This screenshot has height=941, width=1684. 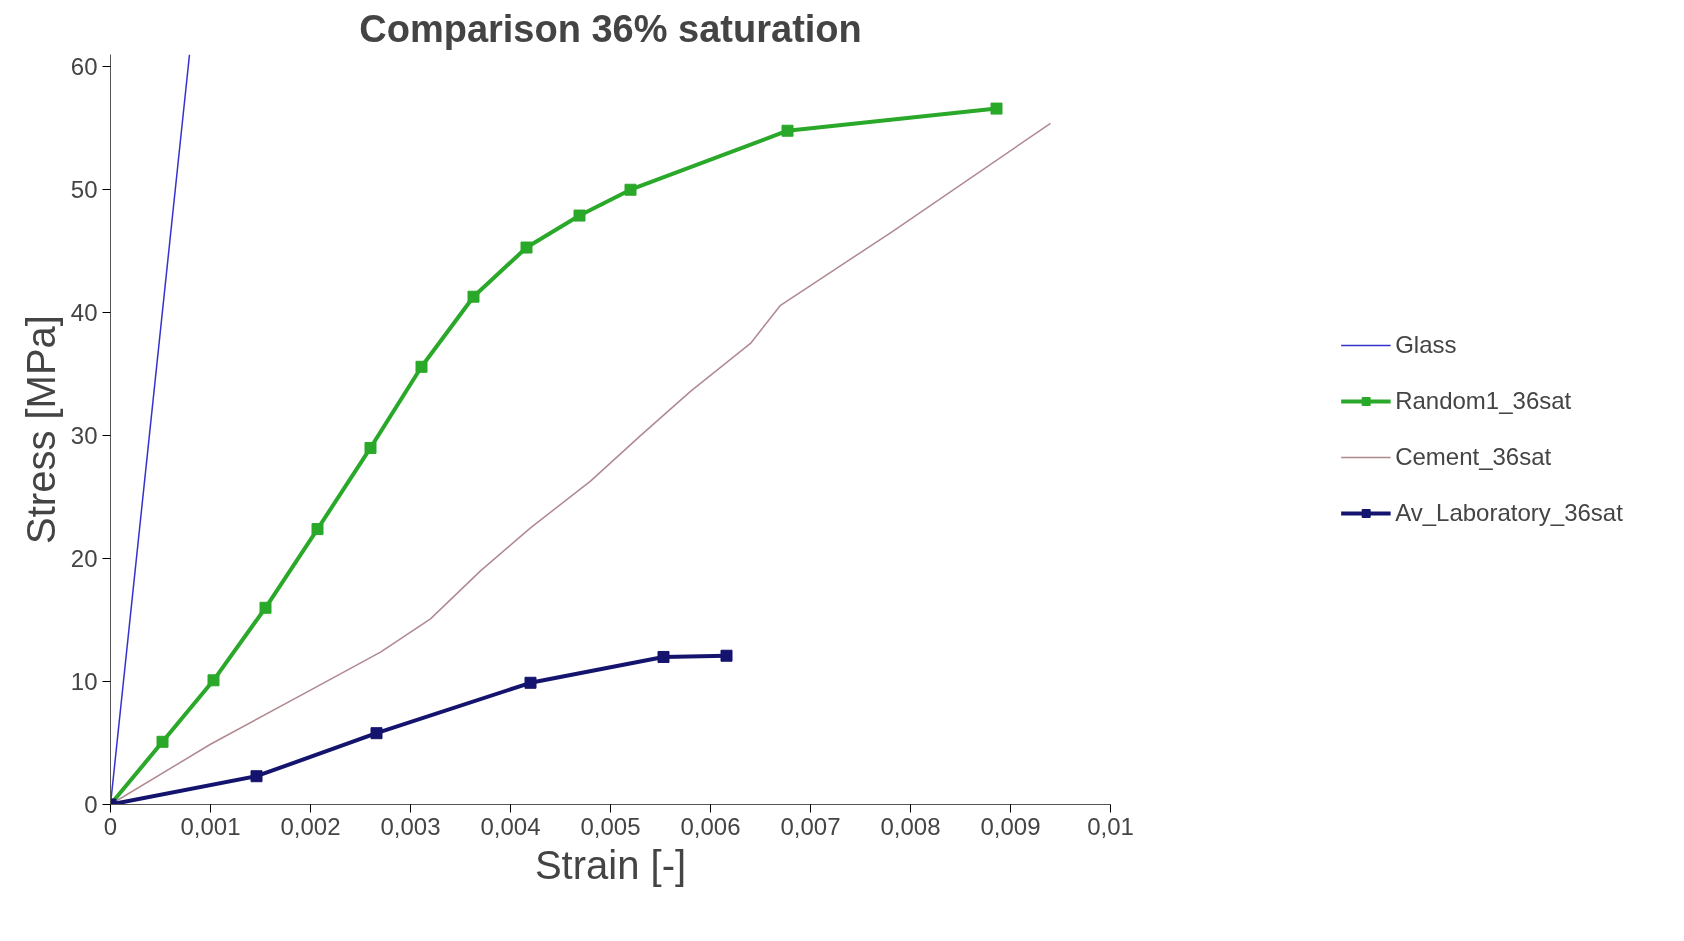 I want to click on legend-label: Glass, so click(x=1426, y=345).